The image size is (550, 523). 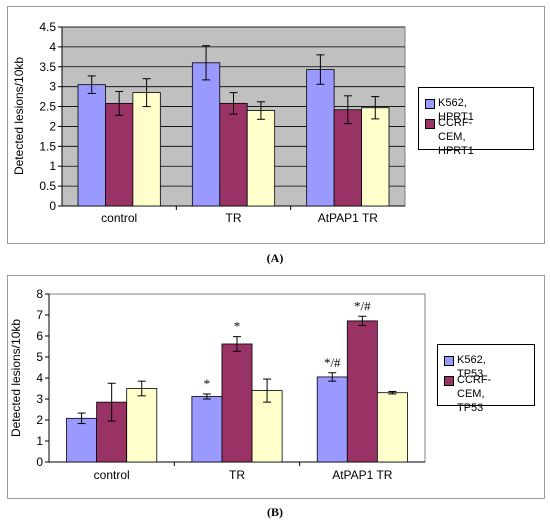 I want to click on chart-b-ytick-label: 0, so click(x=39, y=462).